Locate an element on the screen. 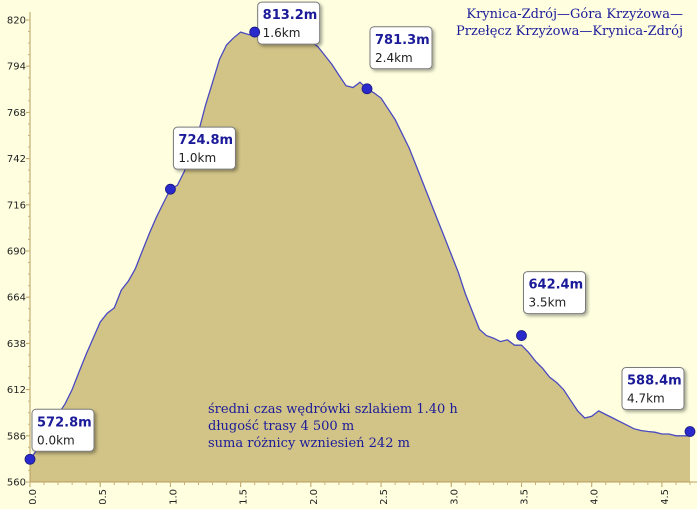 The height and width of the screenshot is (509, 697). y-tick-label: 794 is located at coordinates (16, 67).